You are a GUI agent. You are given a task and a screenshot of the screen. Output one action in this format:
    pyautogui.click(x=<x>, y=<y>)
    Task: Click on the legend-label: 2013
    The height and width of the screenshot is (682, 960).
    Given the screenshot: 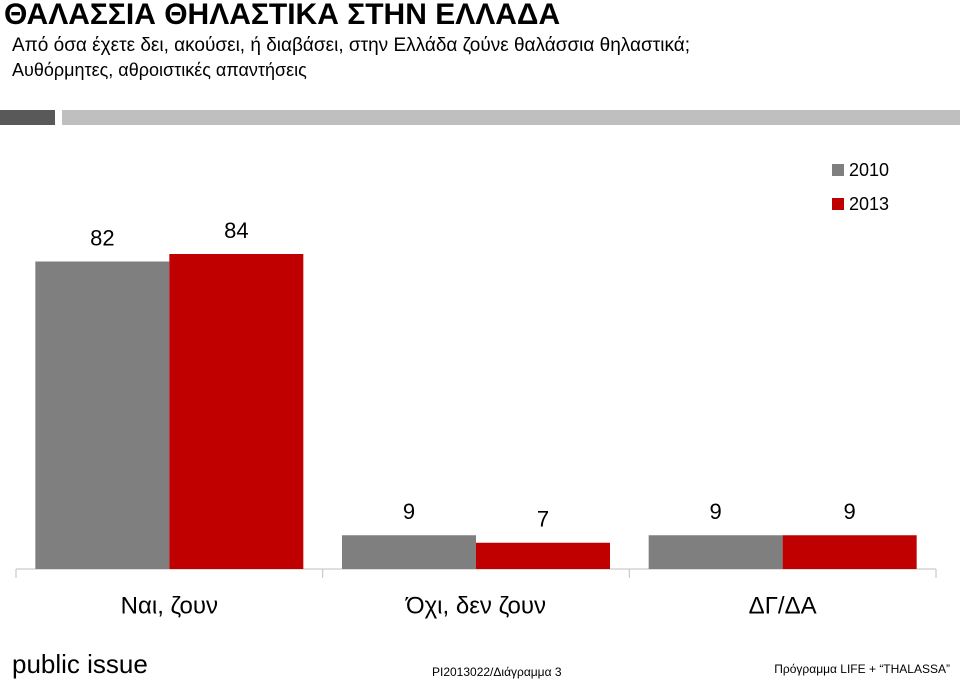 What is the action you would take?
    pyautogui.click(x=869, y=204)
    